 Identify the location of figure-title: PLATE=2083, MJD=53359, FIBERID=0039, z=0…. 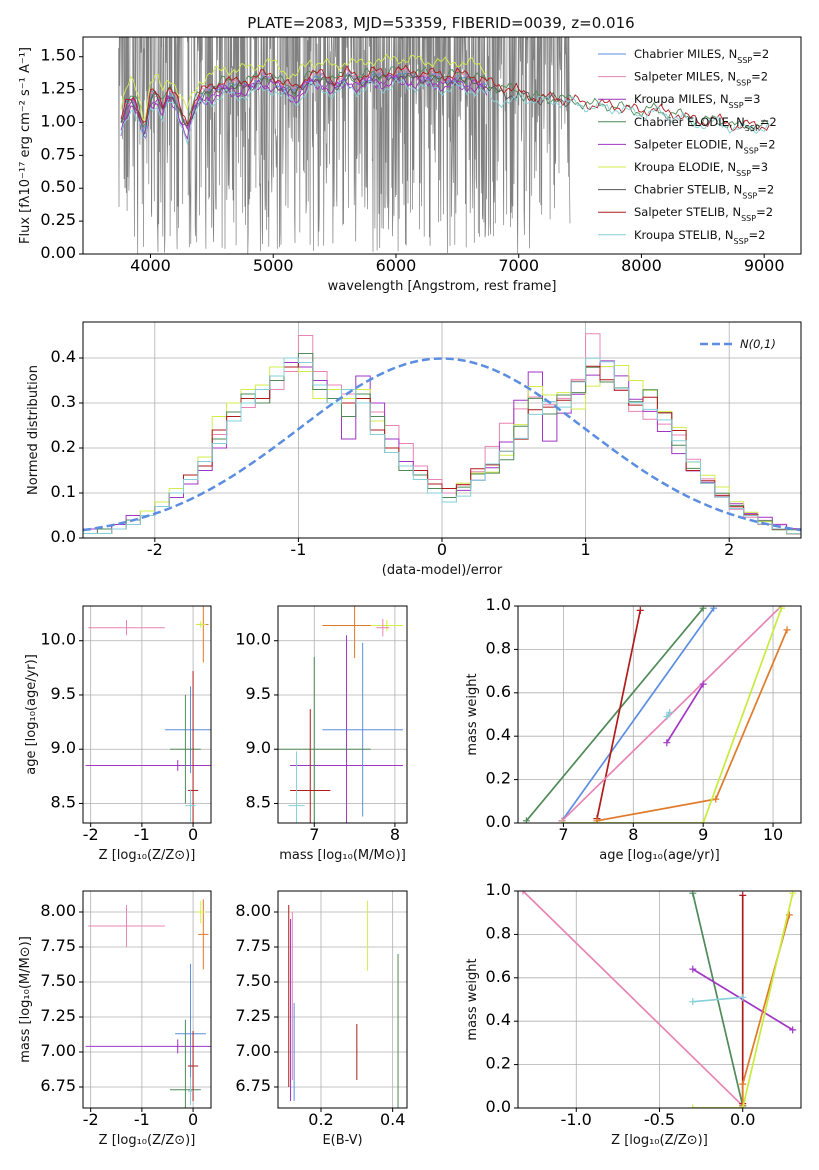
(440, 23).